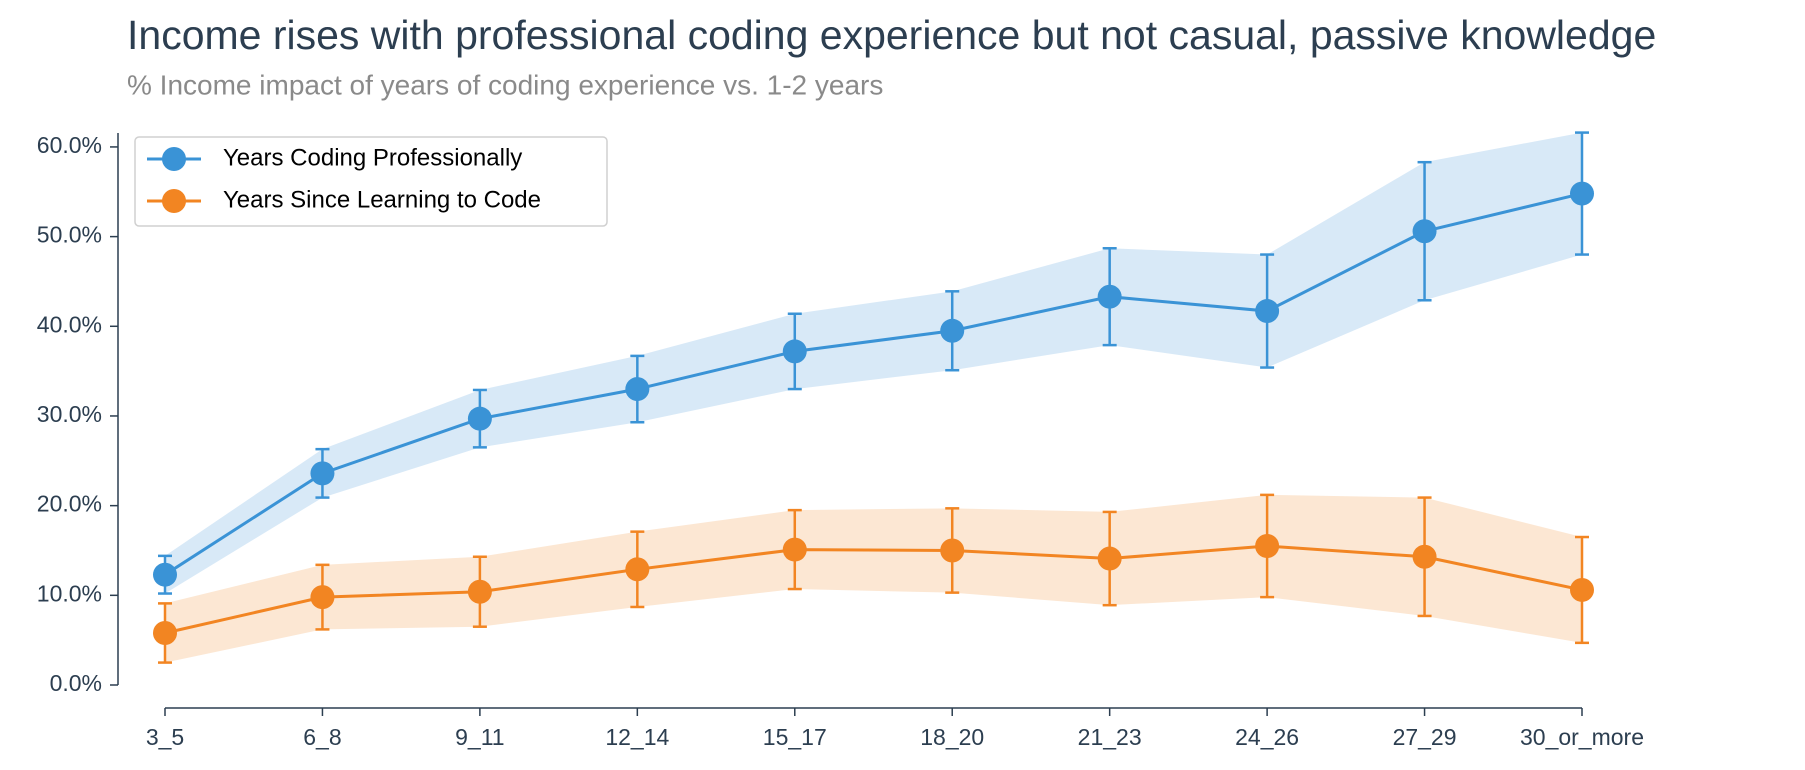 The image size is (1805, 770). What do you see at coordinates (1582, 737) in the screenshot?
I see `x-tick-label: 30_or_more` at bounding box center [1582, 737].